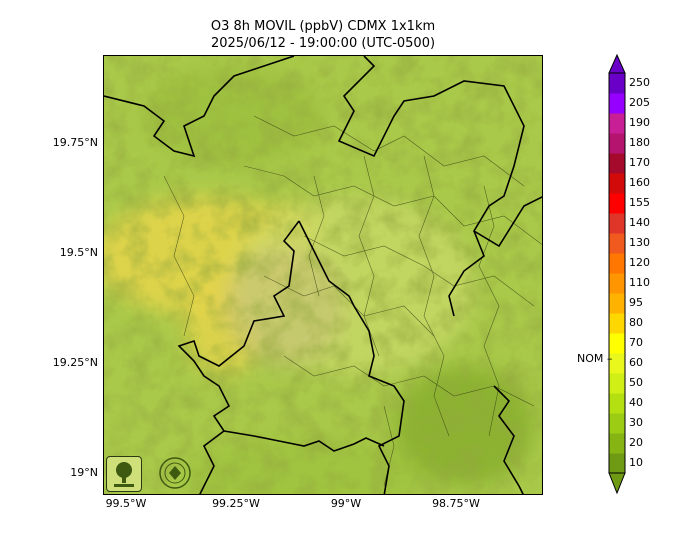  What do you see at coordinates (639, 162) in the screenshot?
I see `colorbar-label-170: 170` at bounding box center [639, 162].